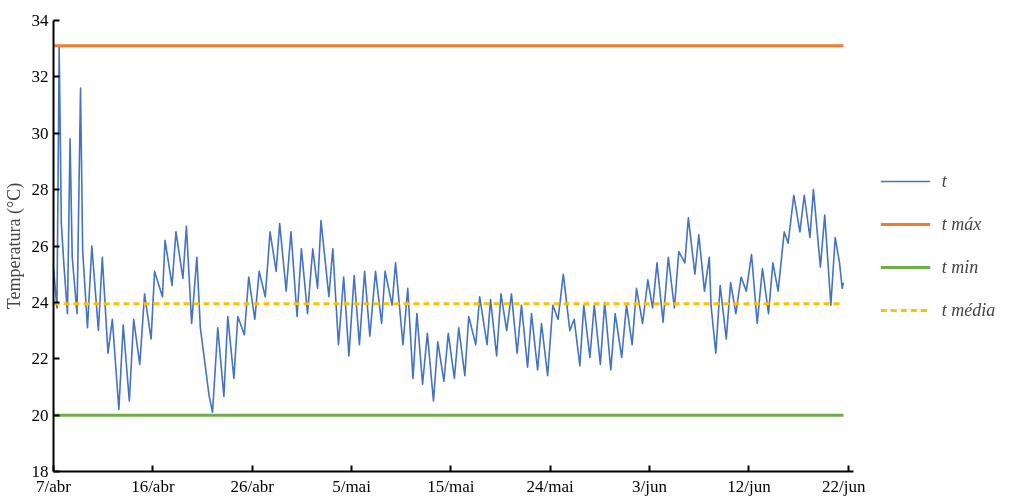 This screenshot has width=1017, height=502. What do you see at coordinates (40, 77) in the screenshot?
I see `y-tick-label: 32` at bounding box center [40, 77].